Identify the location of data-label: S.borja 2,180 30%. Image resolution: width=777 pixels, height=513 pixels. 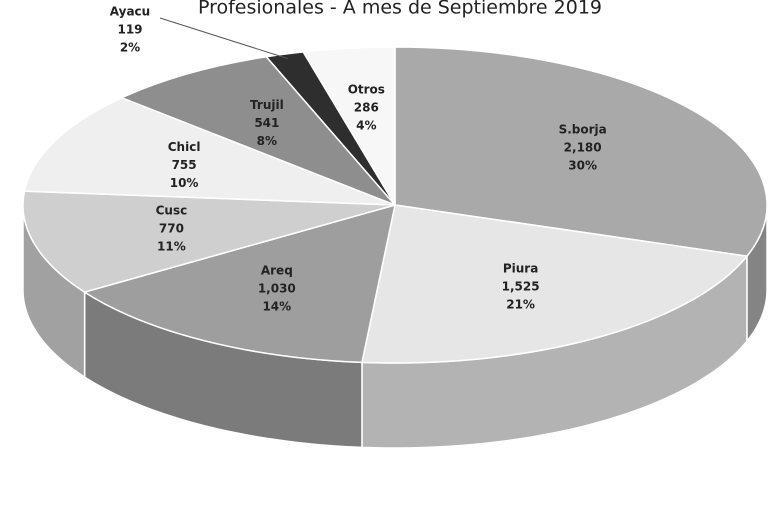
(583, 148).